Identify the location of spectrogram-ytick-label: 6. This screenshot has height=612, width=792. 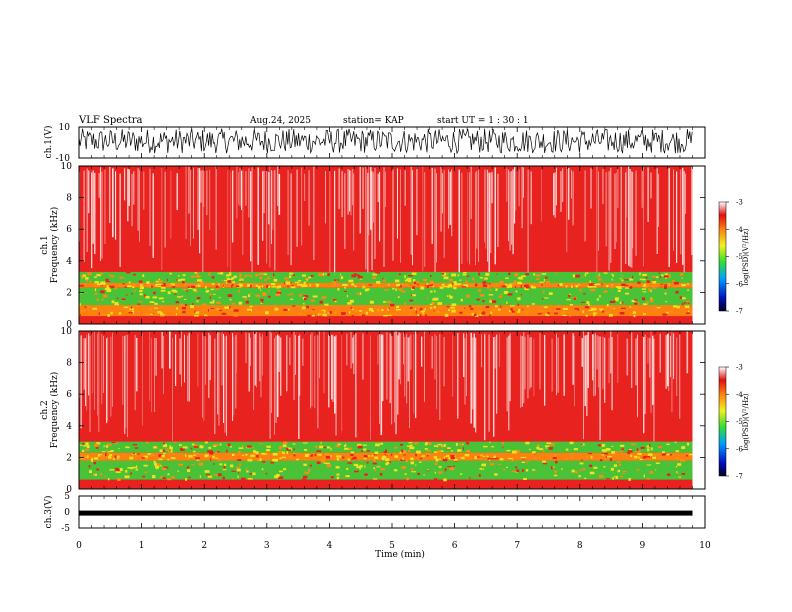
(69, 230).